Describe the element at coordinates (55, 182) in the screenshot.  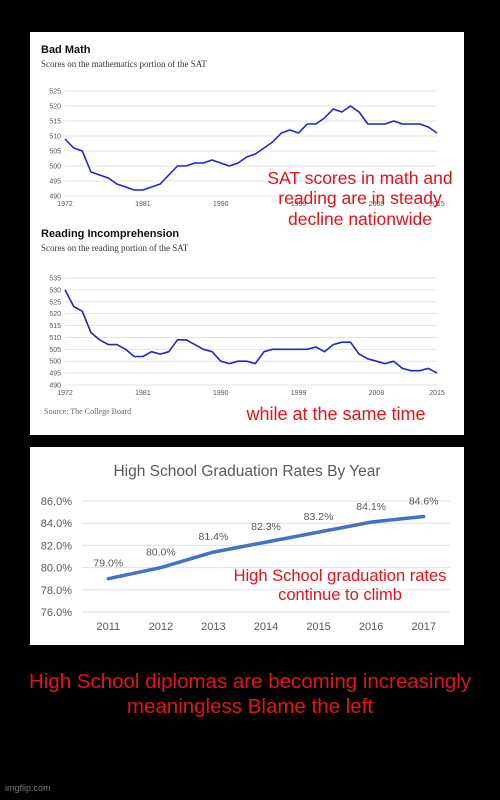
I see `math-y-tick-label: 495` at that location.